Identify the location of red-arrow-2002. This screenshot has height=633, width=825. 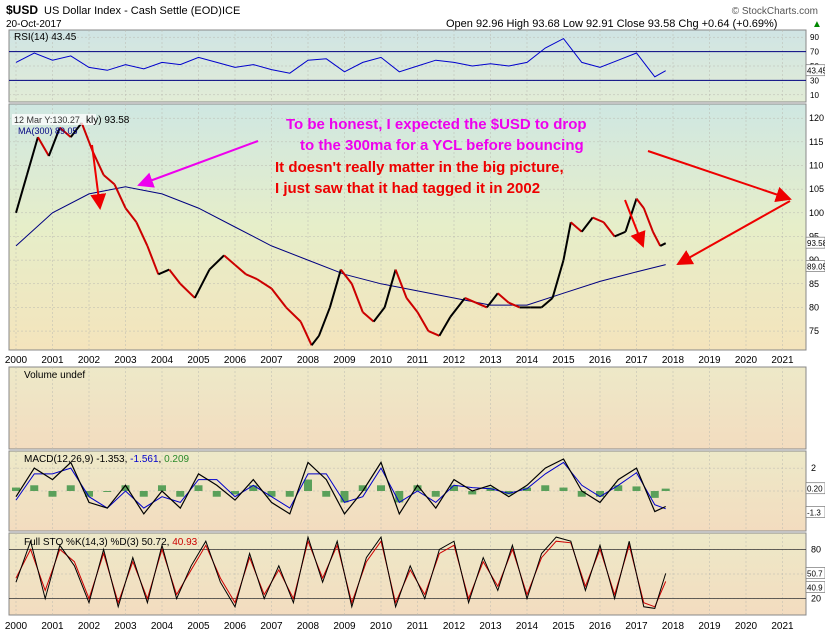
(98, 177).